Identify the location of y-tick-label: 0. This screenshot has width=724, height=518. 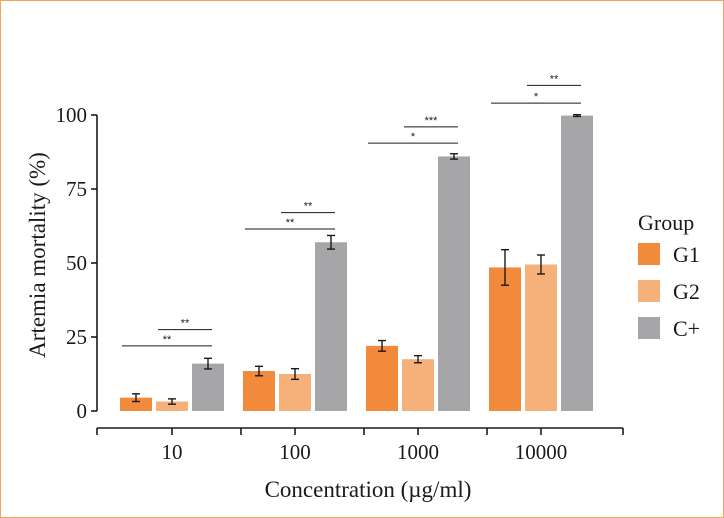
(82, 411).